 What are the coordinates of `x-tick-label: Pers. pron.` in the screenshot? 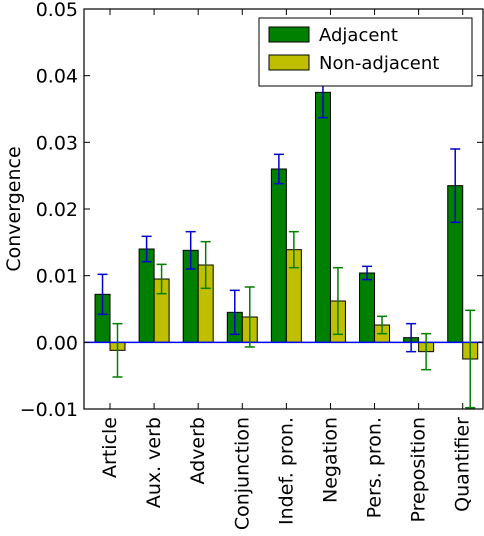 It's located at (375, 467).